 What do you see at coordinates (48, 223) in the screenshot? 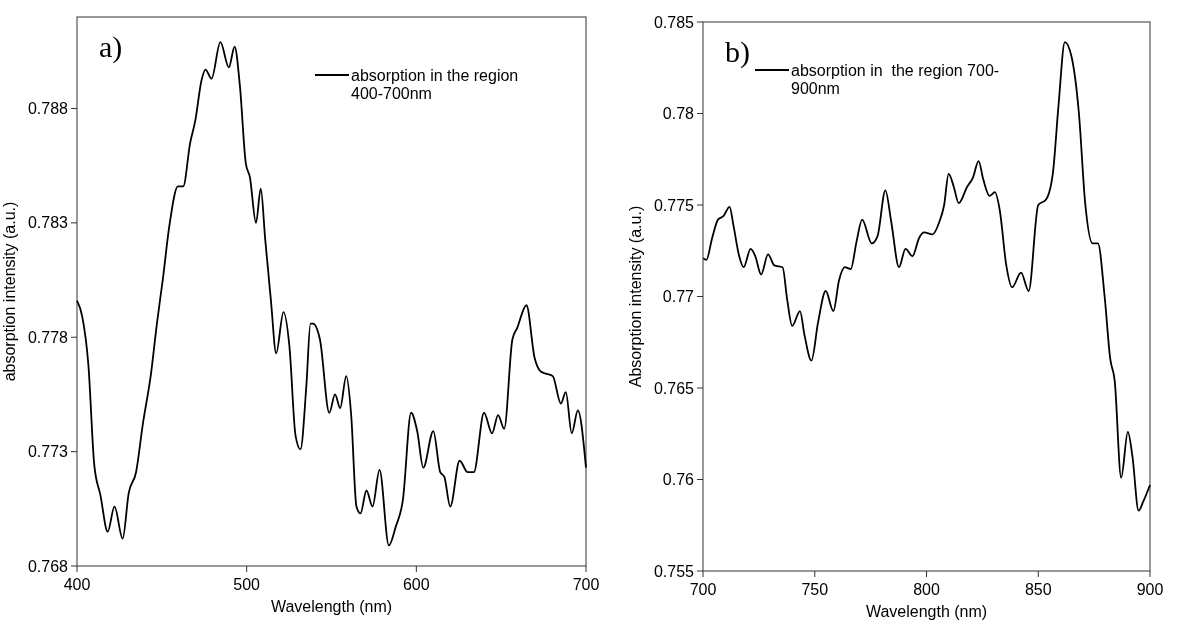
I see `y-tick-label: 0.783` at bounding box center [48, 223].